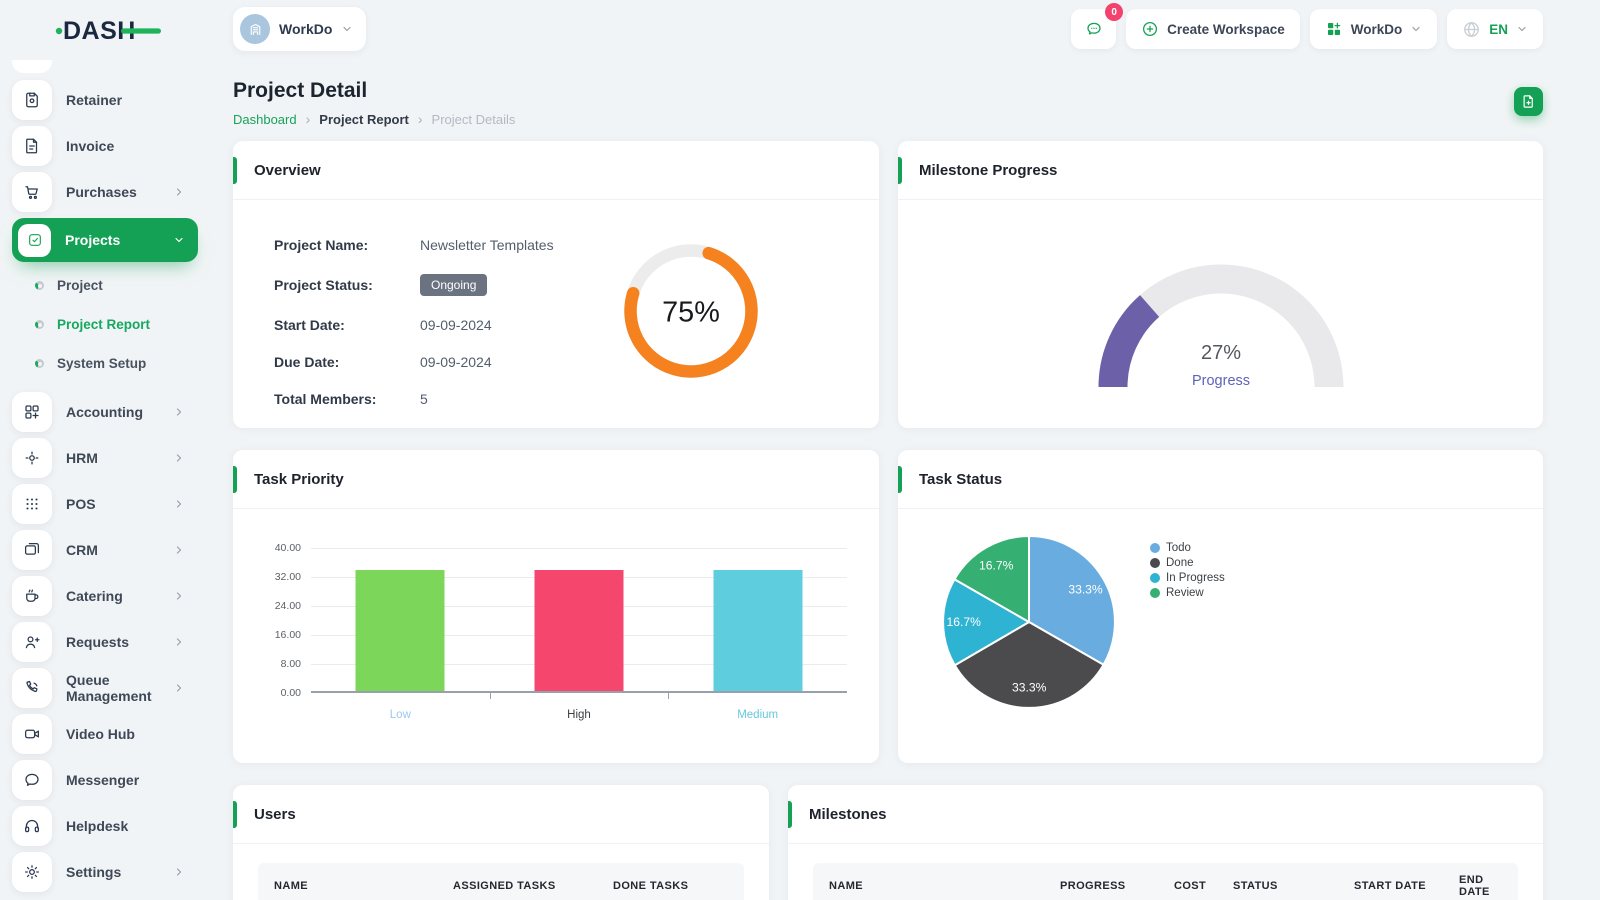  What do you see at coordinates (32, 66) in the screenshot?
I see `sidebar-item-clipped` at bounding box center [32, 66].